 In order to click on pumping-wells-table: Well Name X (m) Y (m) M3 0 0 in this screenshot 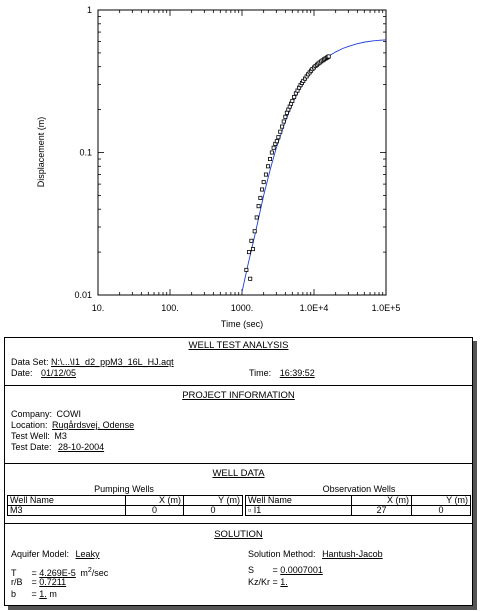, I will do `click(125, 505)`.